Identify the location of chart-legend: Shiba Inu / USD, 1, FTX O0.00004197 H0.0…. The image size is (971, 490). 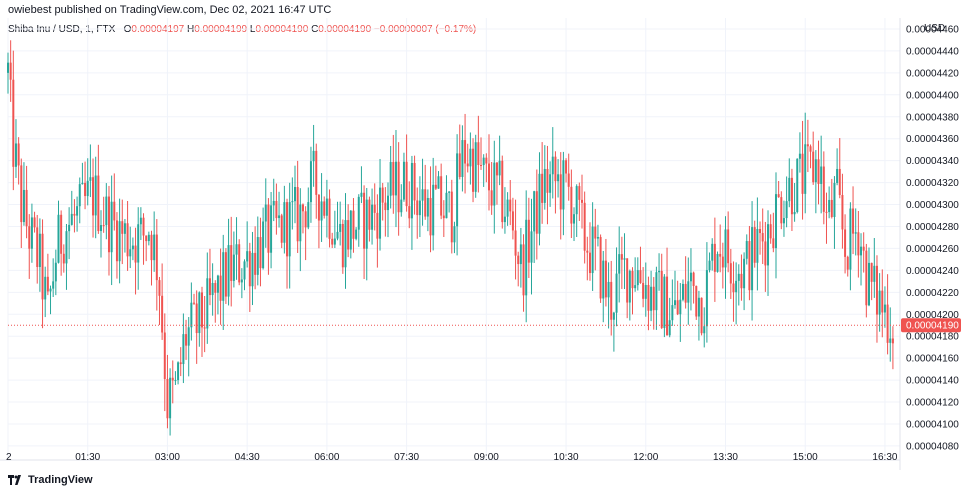
(242, 30).